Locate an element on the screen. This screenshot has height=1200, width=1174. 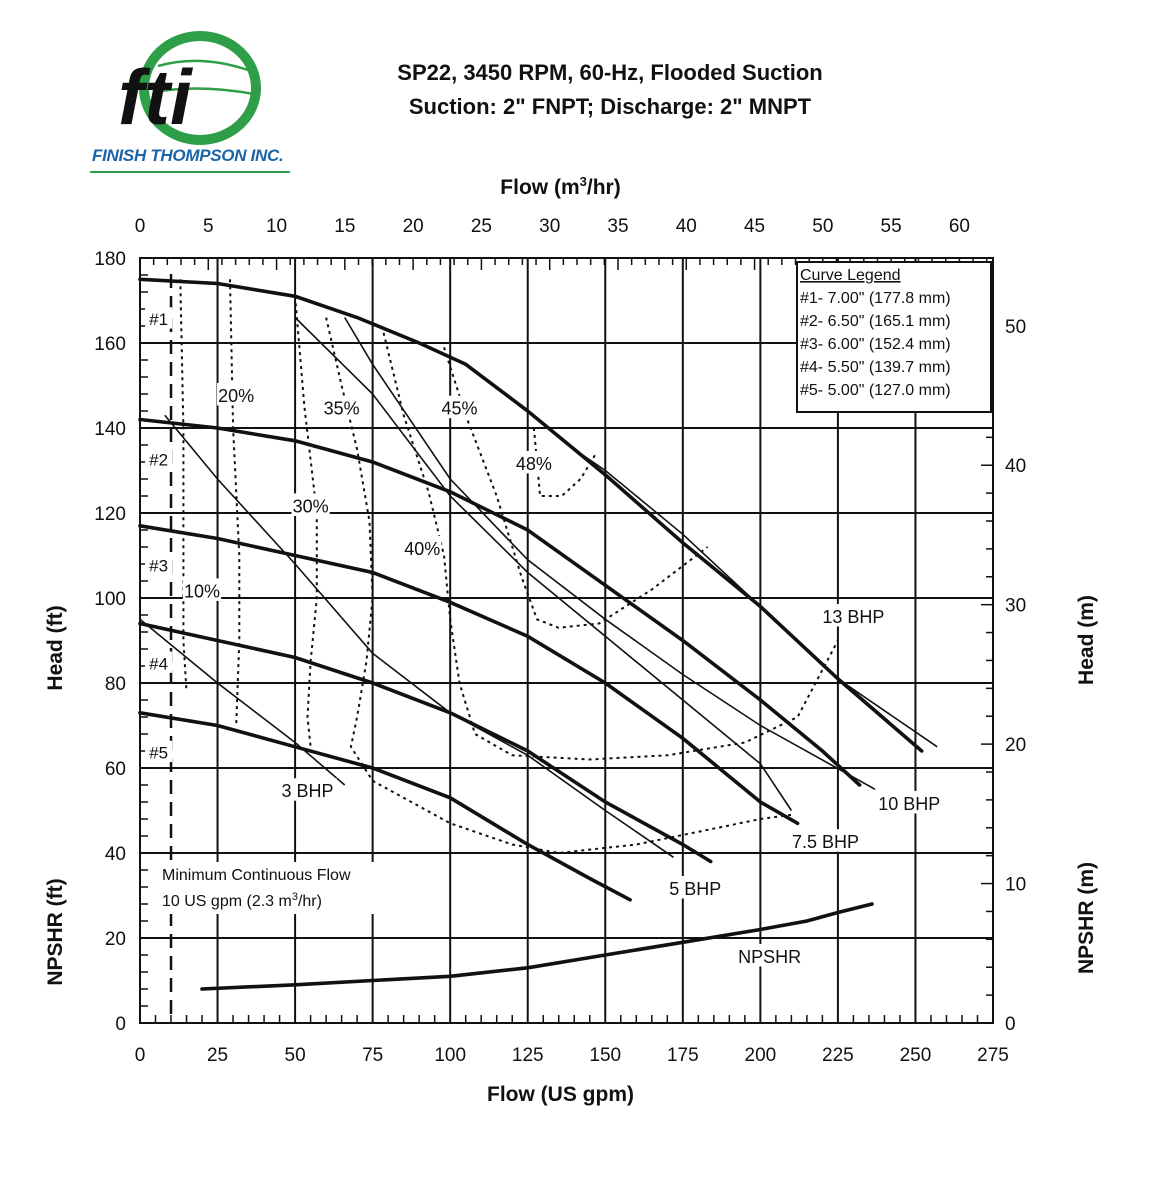
impeller-curve-label: #5 is located at coordinates (158, 753).